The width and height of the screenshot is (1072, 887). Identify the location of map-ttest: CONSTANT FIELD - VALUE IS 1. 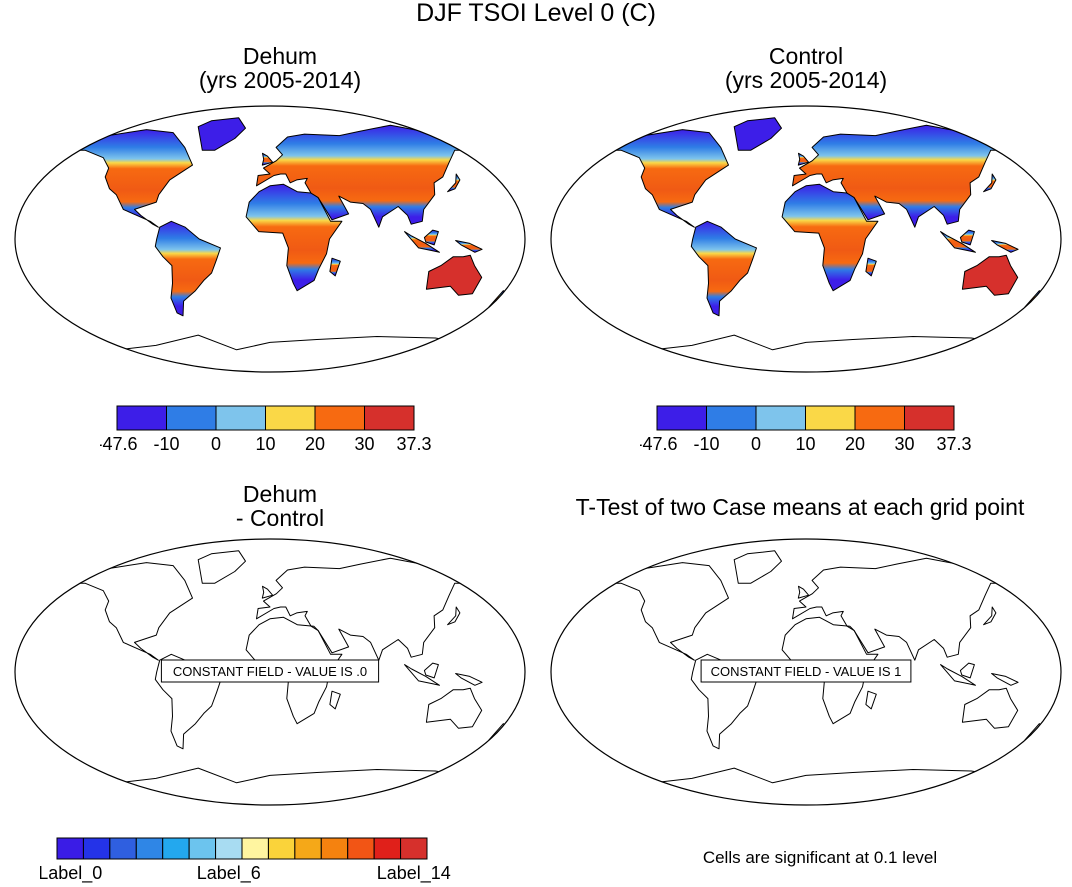
(806, 672).